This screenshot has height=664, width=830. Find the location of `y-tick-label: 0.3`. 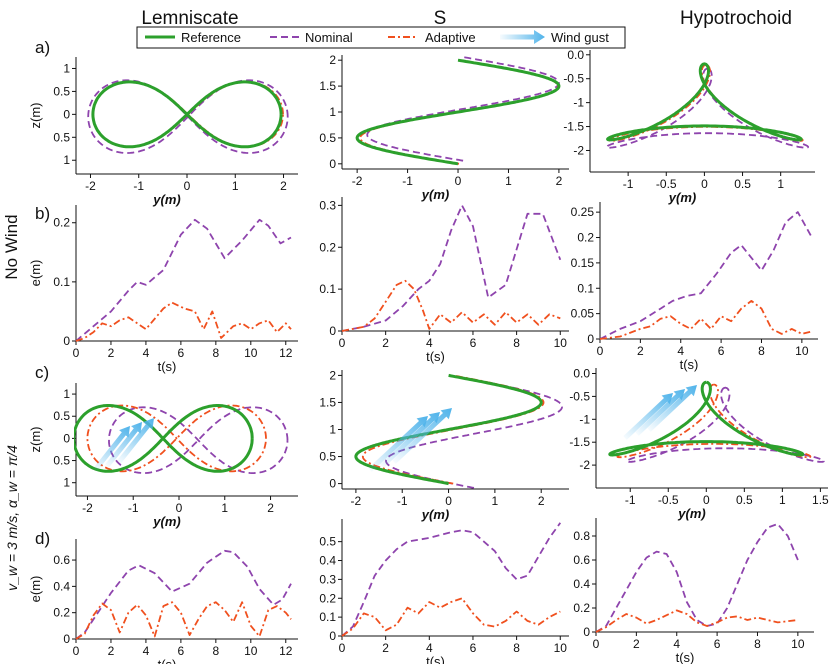

y-tick-label: 0.3 is located at coordinates (327, 205).